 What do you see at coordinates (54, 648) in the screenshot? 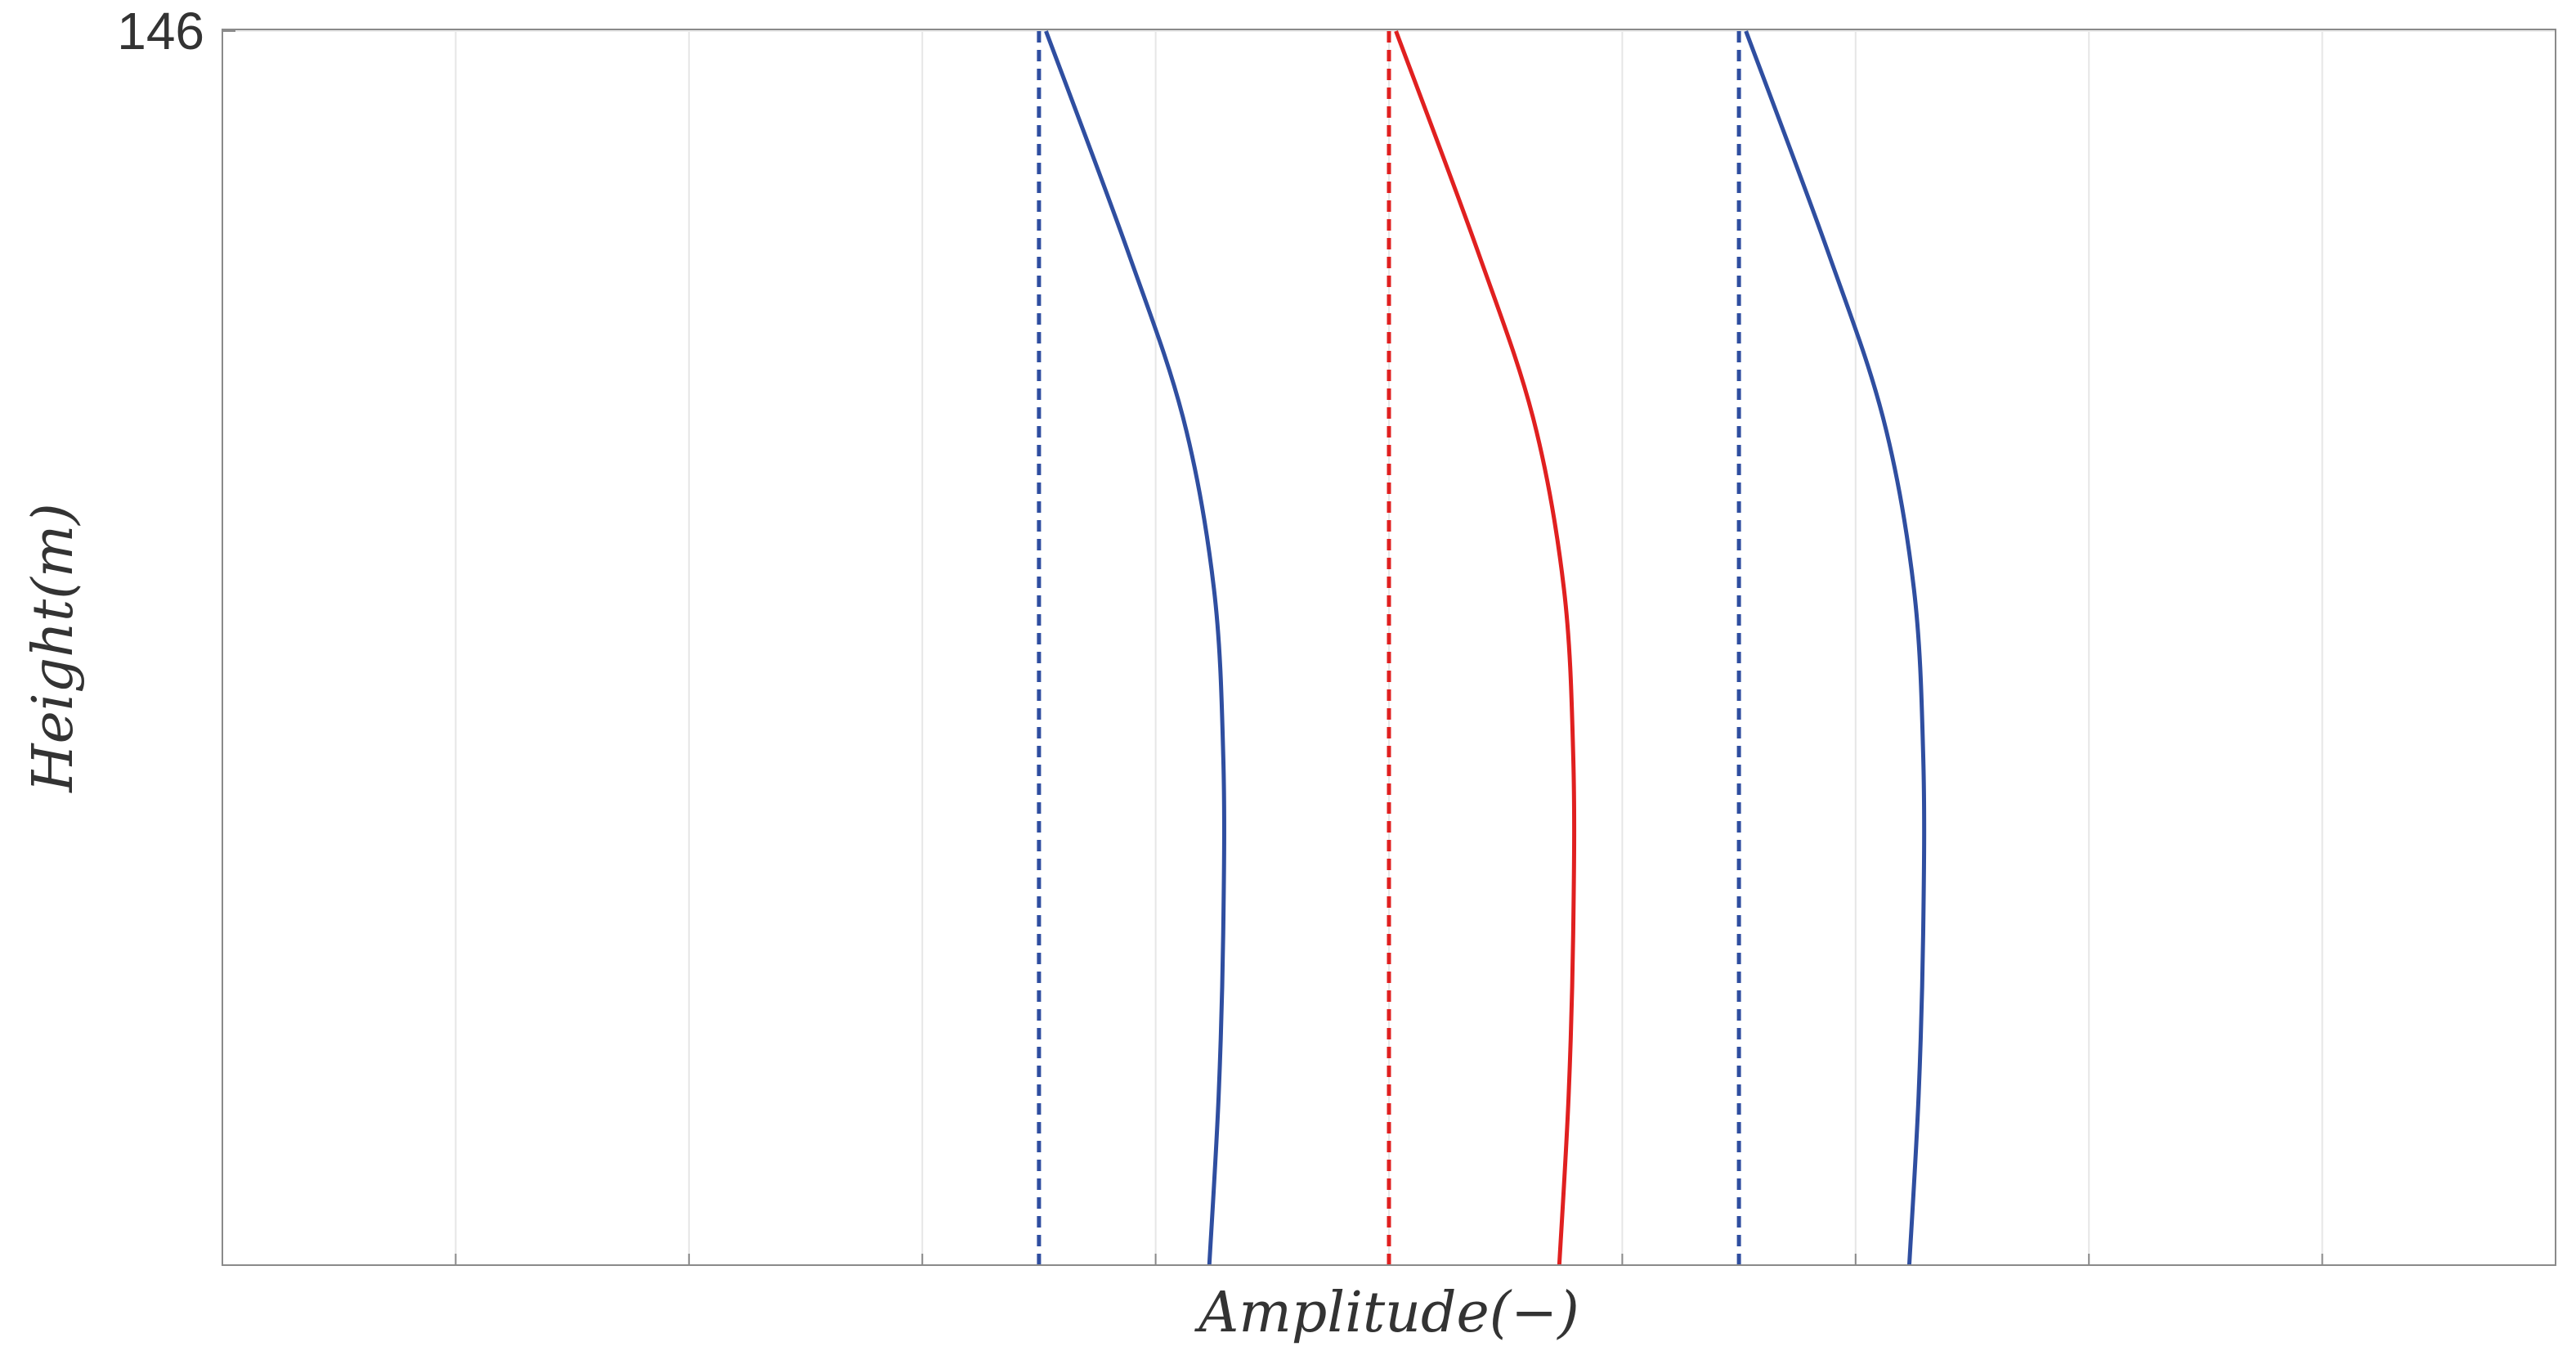
I see `y-axis-label: Height(m)` at bounding box center [54, 648].